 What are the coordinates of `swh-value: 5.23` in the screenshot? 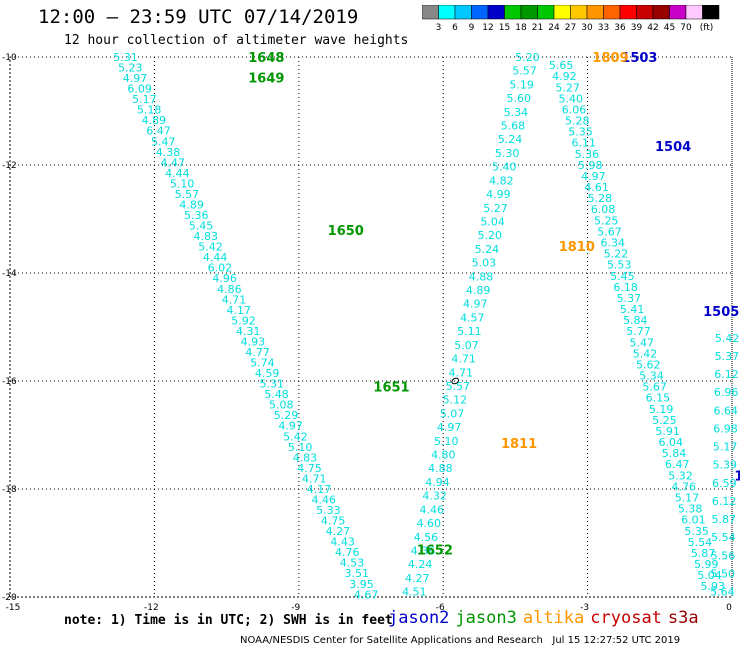 It's located at (130, 68).